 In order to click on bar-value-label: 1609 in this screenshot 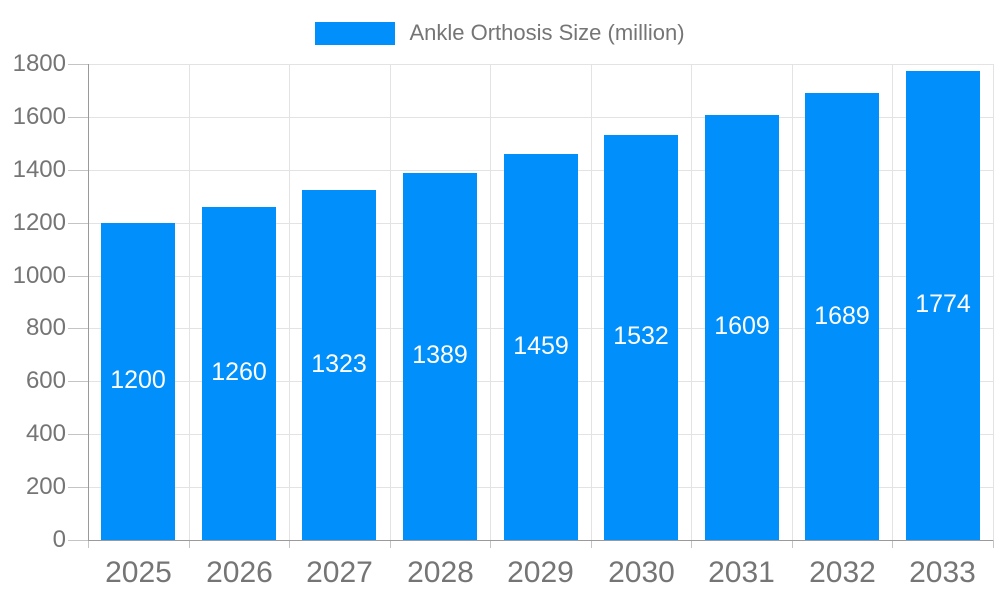, I will do `click(742, 326)`.